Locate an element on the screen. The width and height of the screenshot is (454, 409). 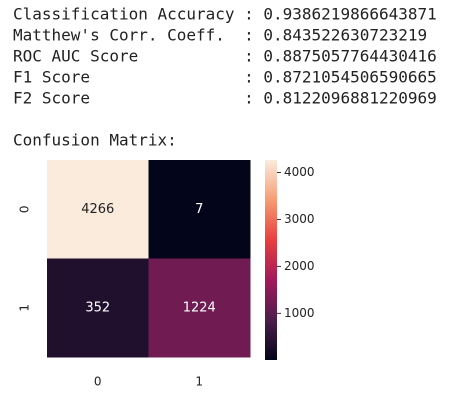
cell-label: 1224 is located at coordinates (199, 307).